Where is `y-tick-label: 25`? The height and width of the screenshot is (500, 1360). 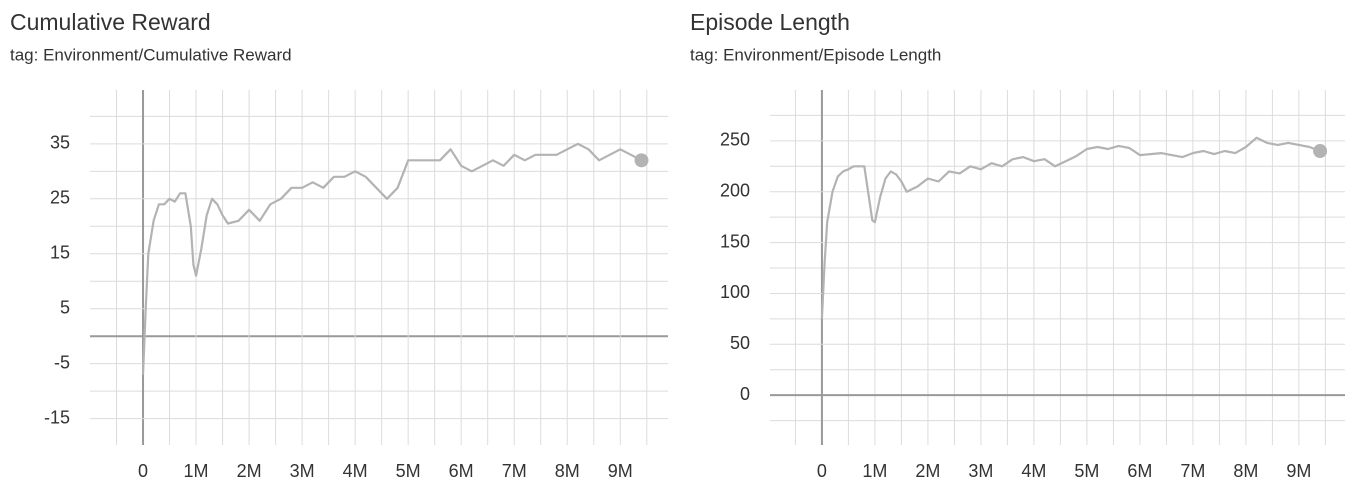 y-tick-label: 25 is located at coordinates (60, 198).